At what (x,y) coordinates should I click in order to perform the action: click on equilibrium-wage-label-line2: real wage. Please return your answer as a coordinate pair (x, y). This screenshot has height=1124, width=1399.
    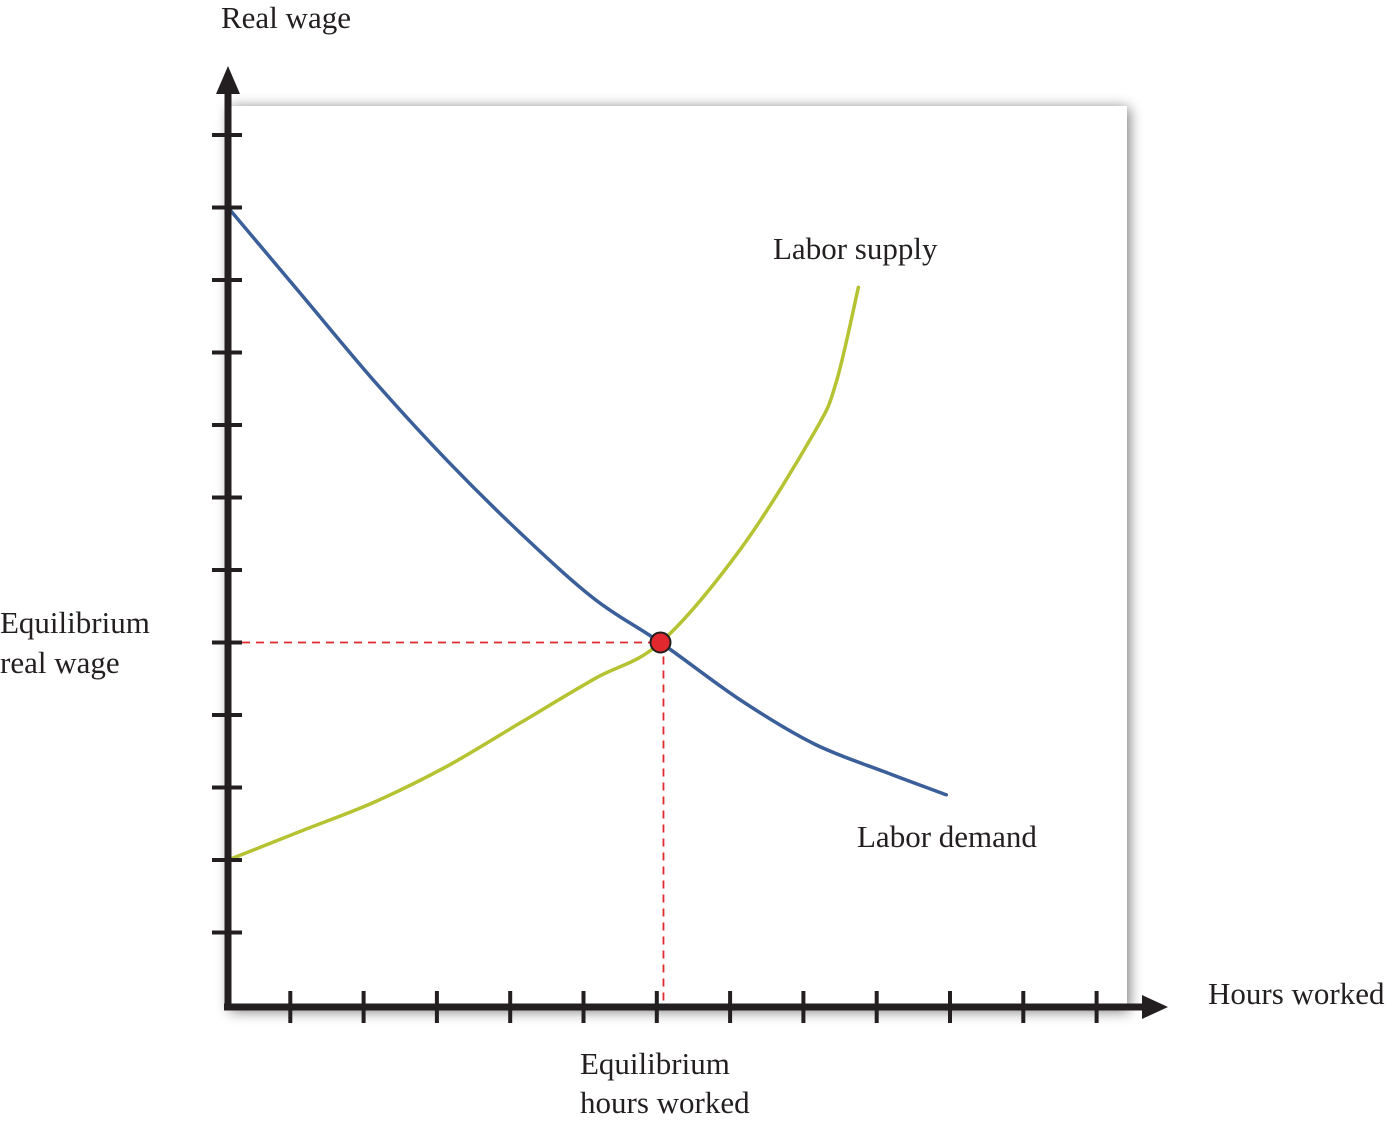
    Looking at the image, I should click on (60, 662).